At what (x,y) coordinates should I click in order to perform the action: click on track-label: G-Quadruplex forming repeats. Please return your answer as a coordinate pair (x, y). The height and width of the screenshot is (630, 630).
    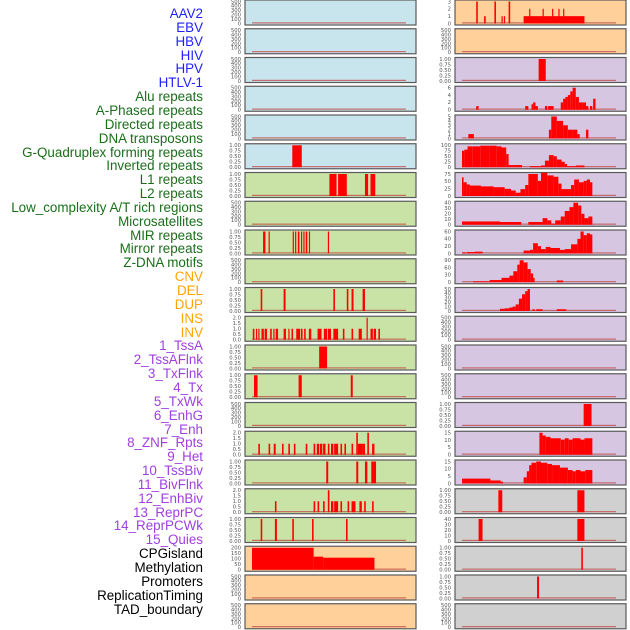
    Looking at the image, I should click on (112, 152).